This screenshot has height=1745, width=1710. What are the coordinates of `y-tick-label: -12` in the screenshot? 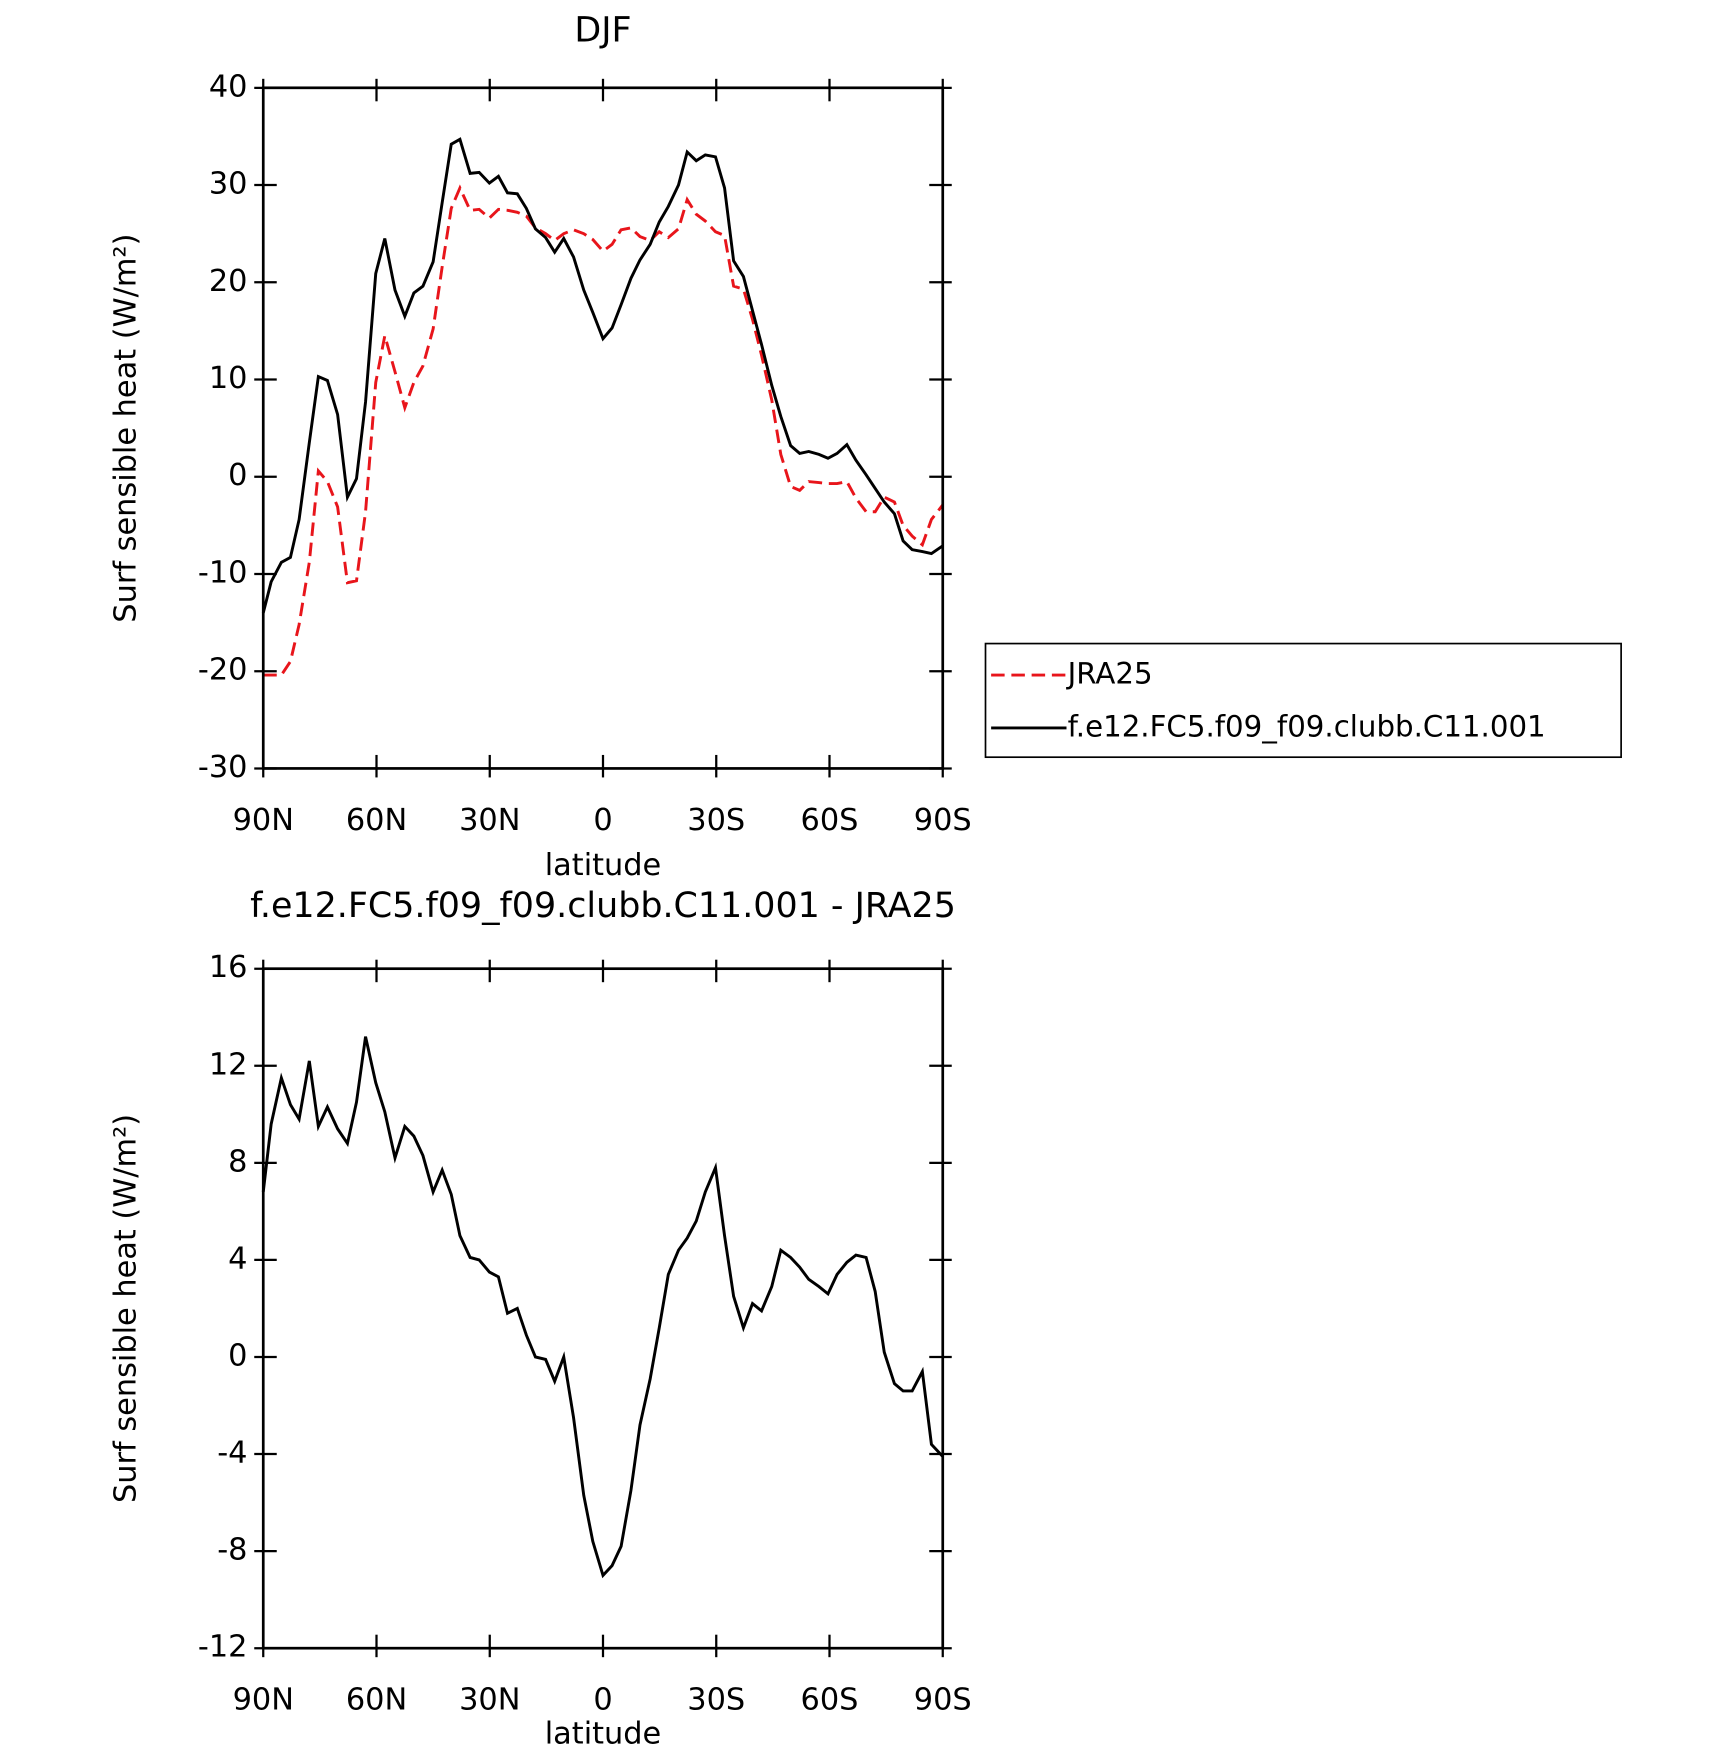 It's located at (223, 1647).